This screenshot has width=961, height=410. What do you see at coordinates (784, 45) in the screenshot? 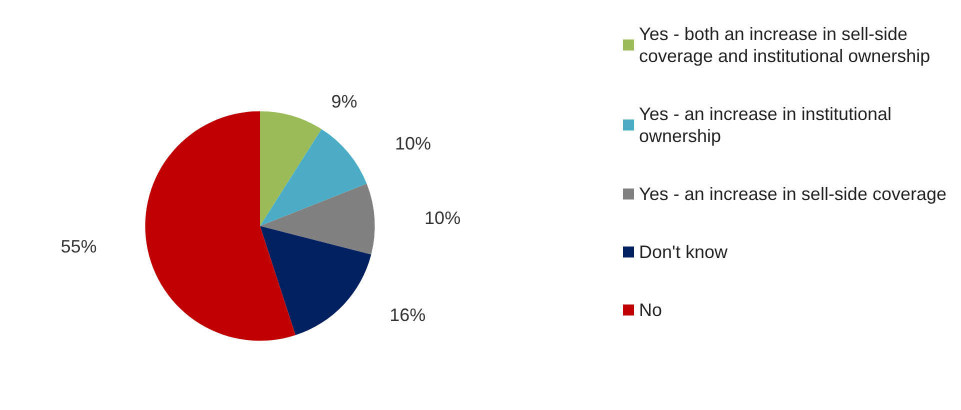
I see `legend-label: Yes - both an increase in sell-side coverage and institutional ownership` at bounding box center [784, 45].